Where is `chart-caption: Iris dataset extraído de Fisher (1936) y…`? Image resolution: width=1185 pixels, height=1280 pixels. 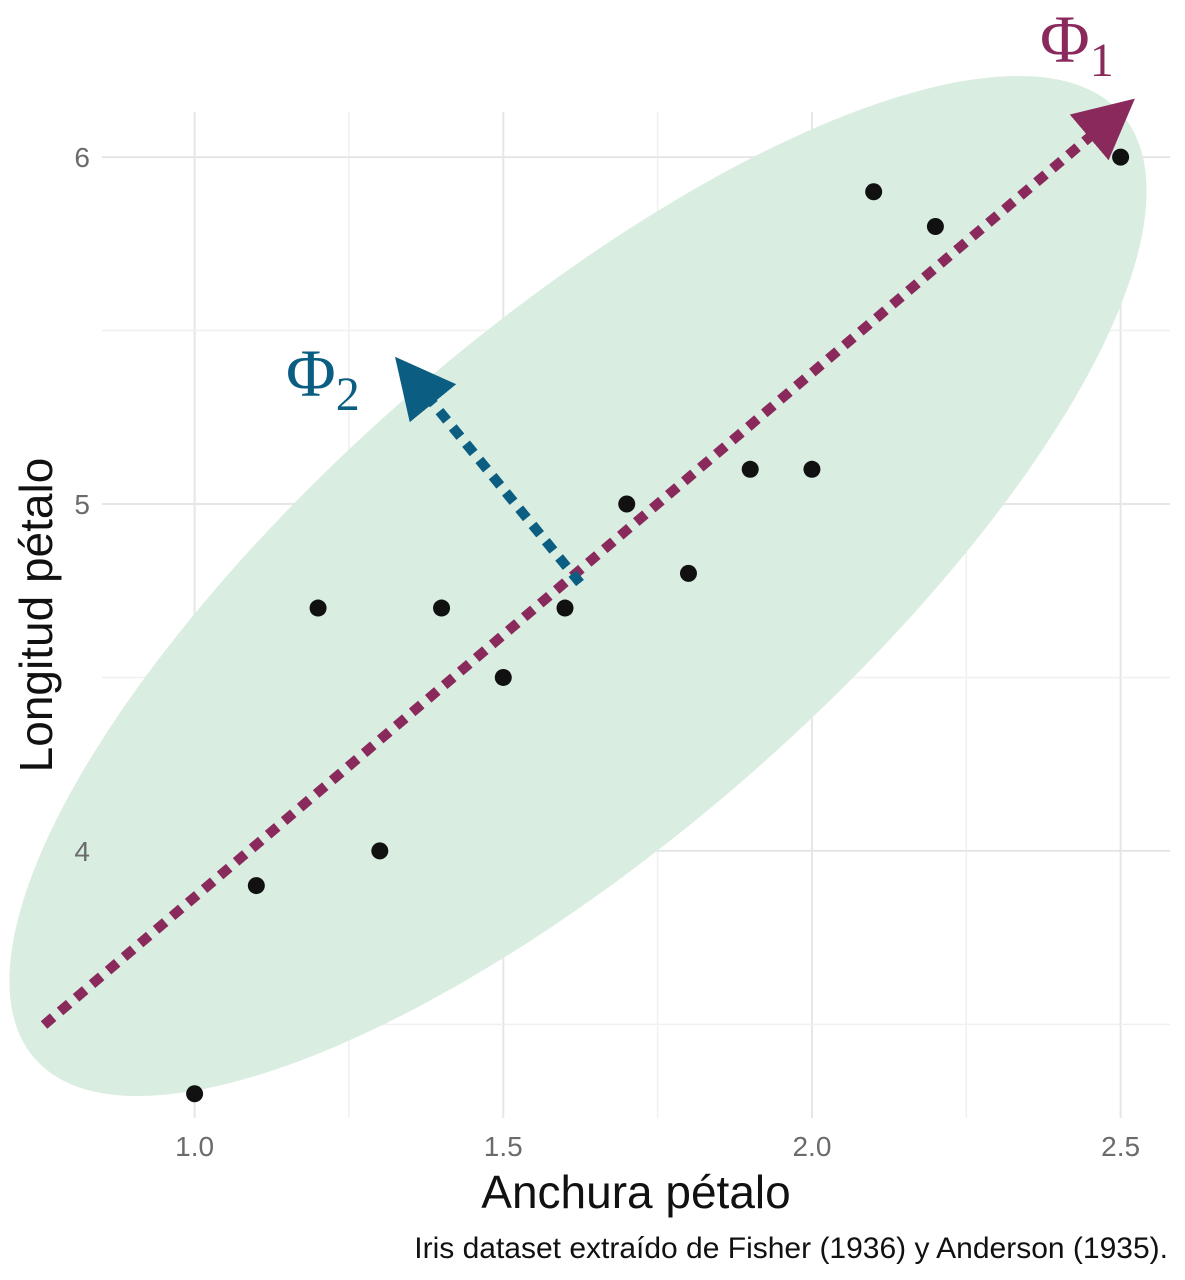
chart-caption: Iris dataset extraído de Fisher (1936) y… is located at coordinates (791, 1248).